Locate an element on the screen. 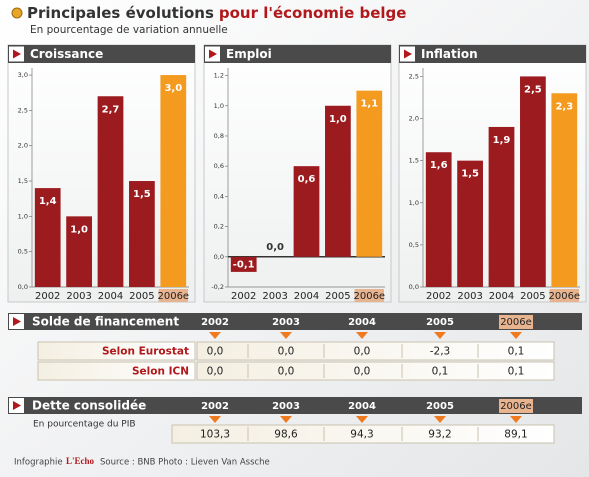 This screenshot has height=477, width=589. highlight-col-bg is located at coordinates (516, 322).